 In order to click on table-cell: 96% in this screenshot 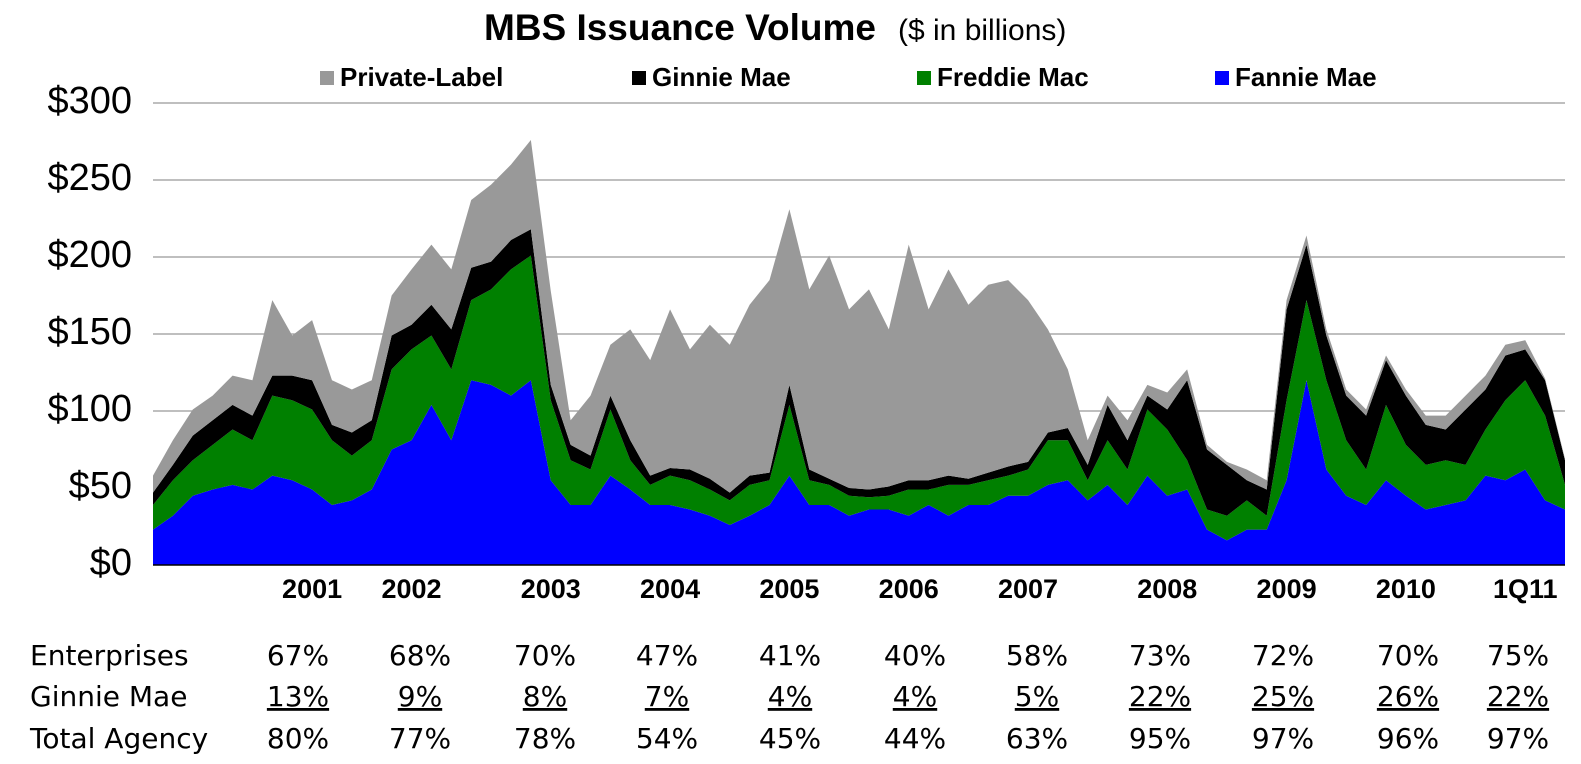, I will do `click(1408, 738)`.